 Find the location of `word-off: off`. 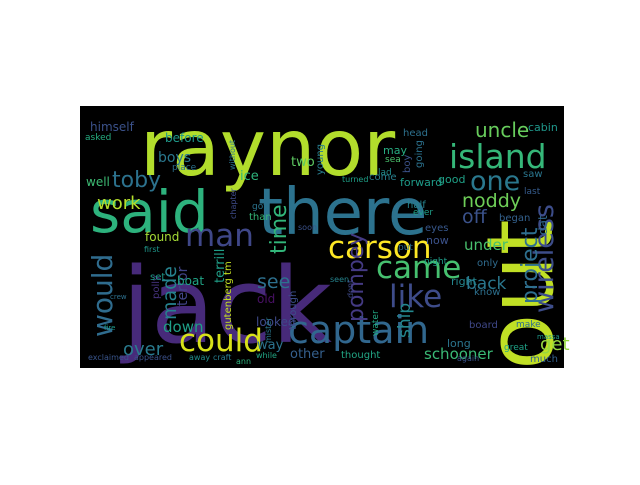

word-off: off is located at coordinates (475, 217).